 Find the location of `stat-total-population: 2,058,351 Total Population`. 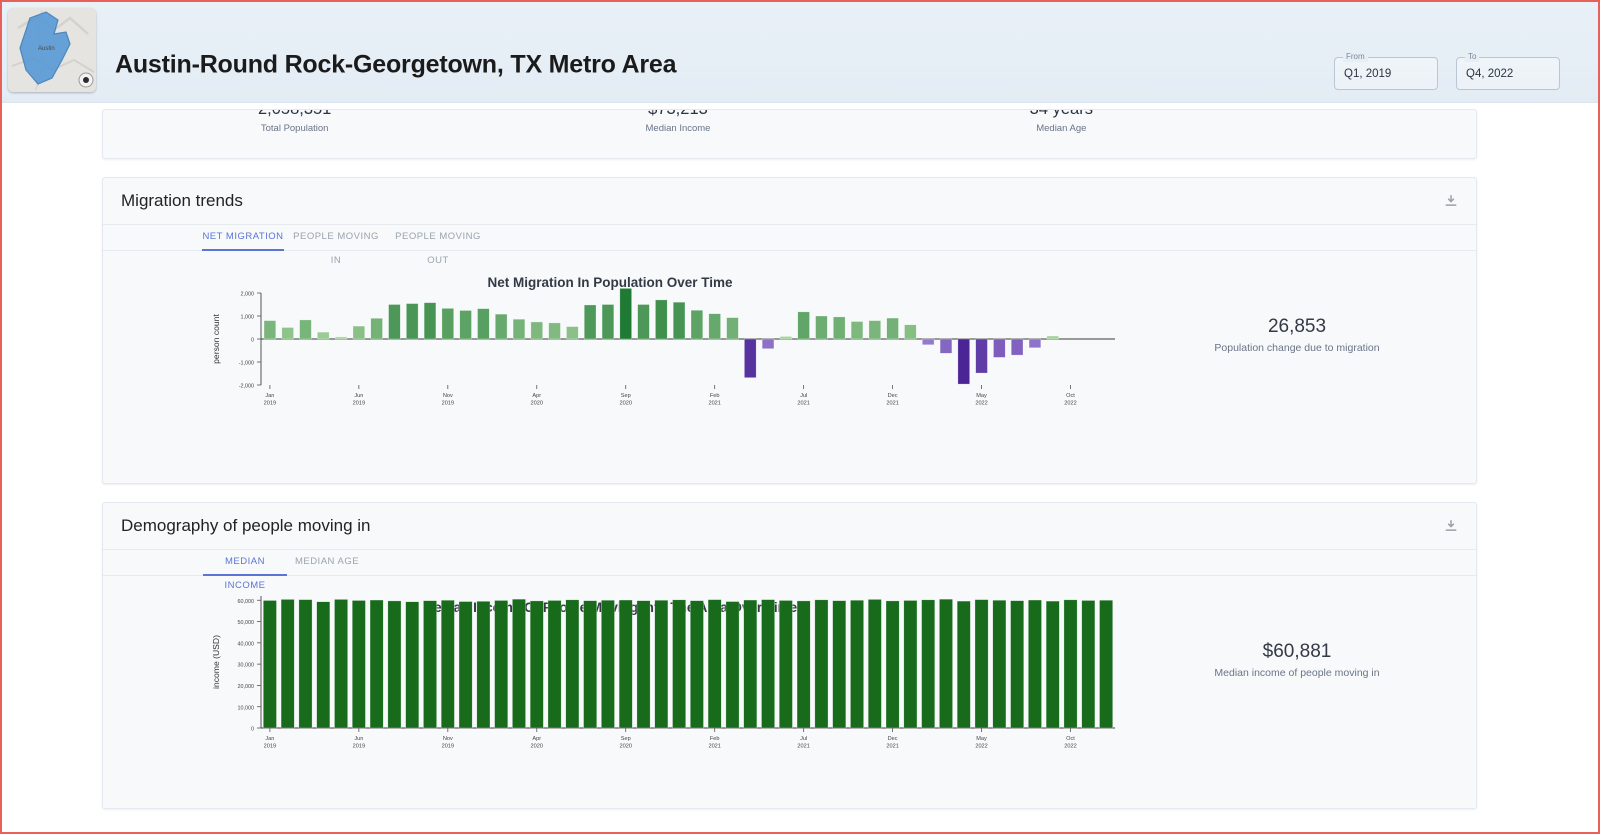

stat-total-population: 2,058,351 Total Population is located at coordinates (294, 133).